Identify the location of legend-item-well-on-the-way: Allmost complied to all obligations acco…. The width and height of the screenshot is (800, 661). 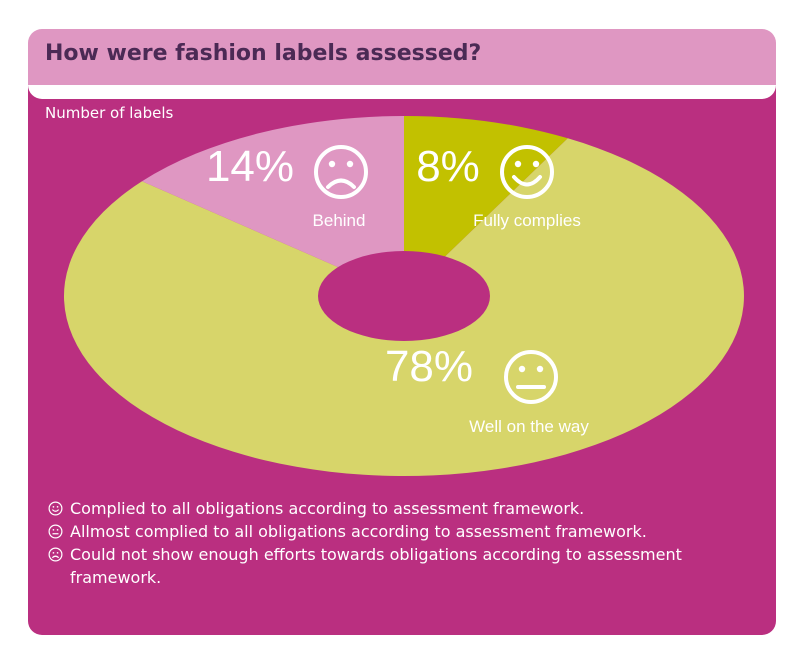
(408, 531).